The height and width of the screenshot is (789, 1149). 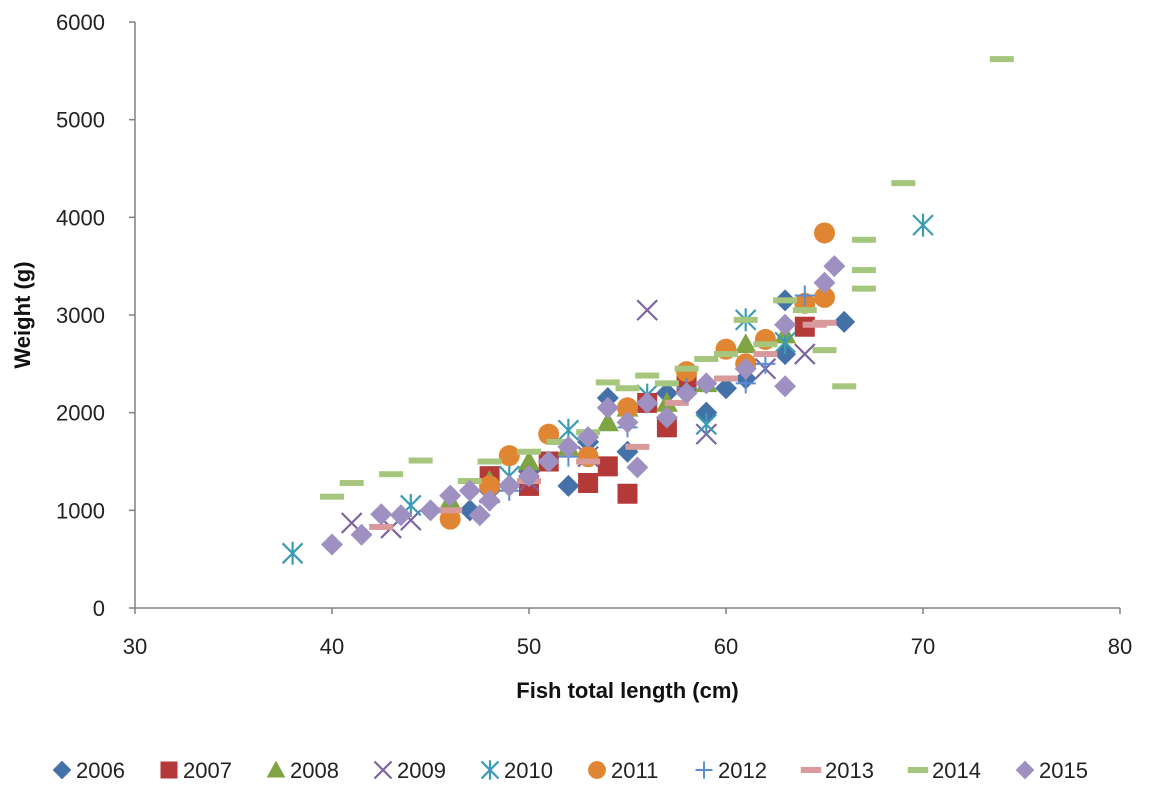 I want to click on legend-item-2006: 2006, so click(x=88, y=770).